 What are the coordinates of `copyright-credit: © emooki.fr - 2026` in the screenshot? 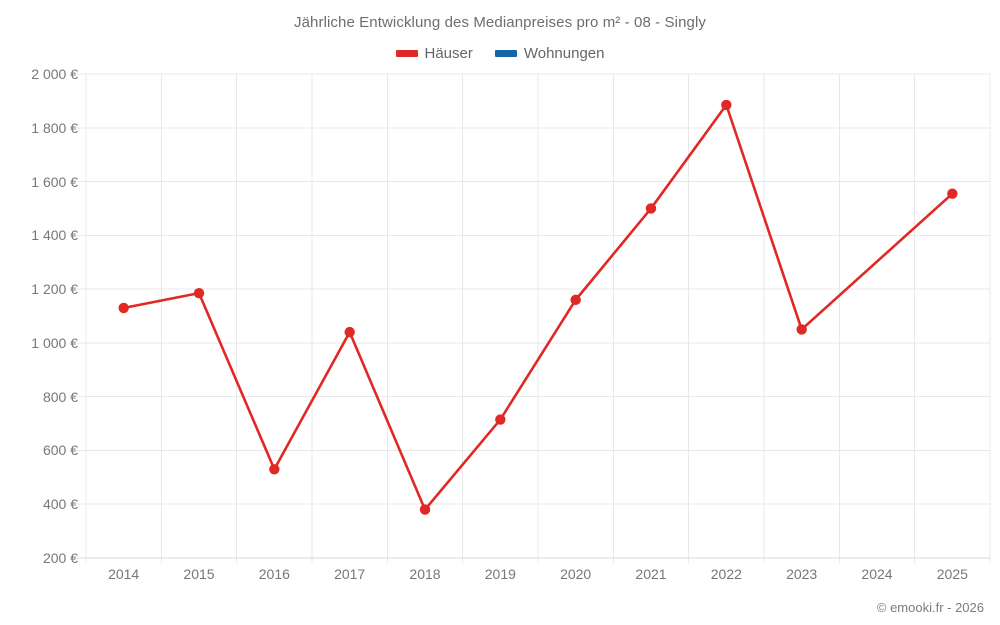 It's located at (930, 607).